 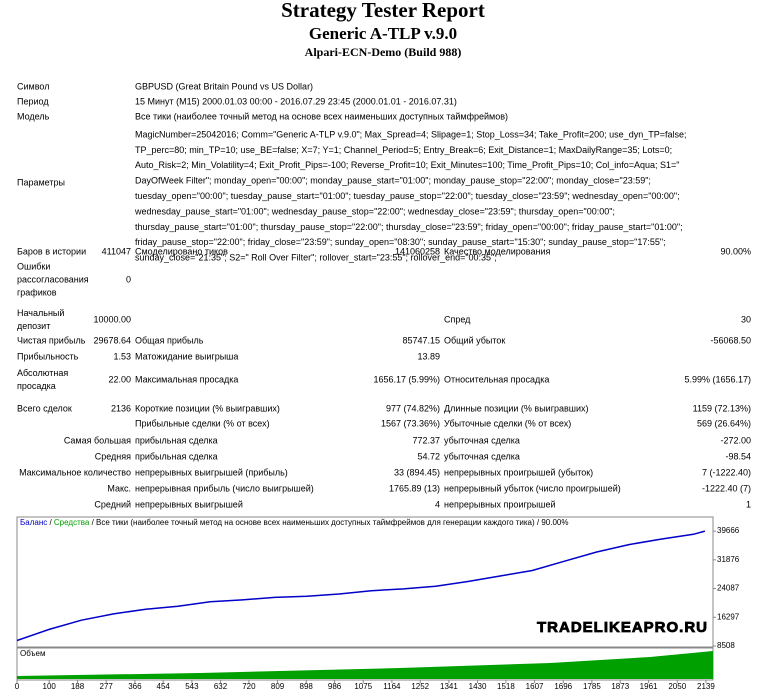 I want to click on stat-value: 772.37, so click(x=426, y=440).